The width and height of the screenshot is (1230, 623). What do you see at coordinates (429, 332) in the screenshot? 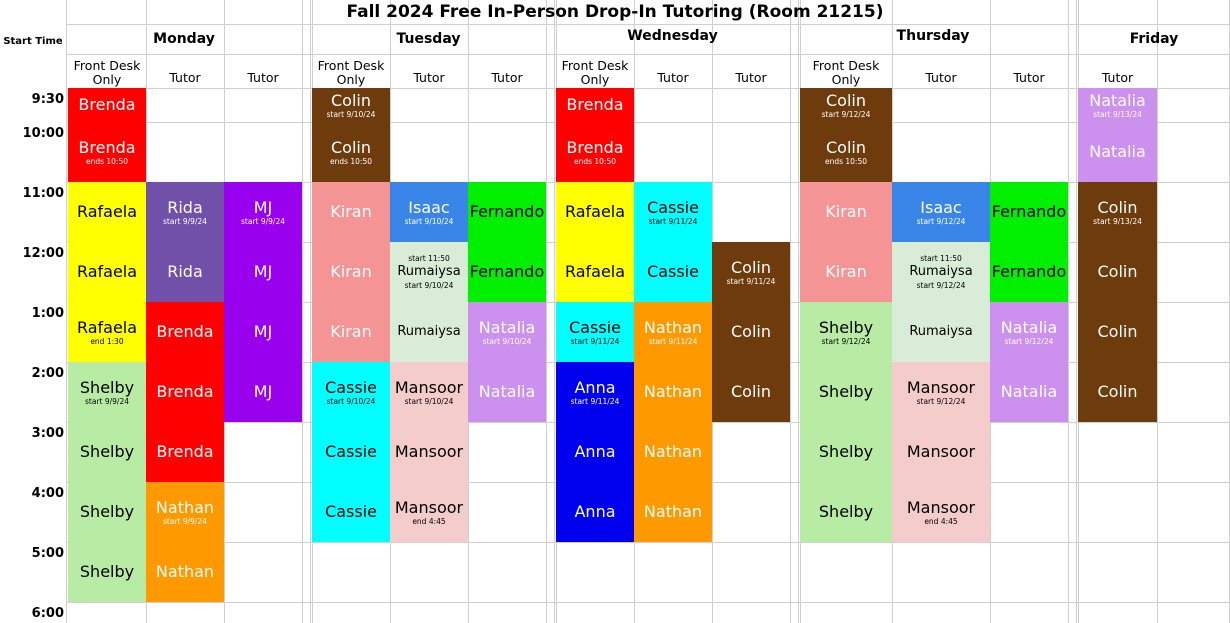
I see `shift-block: Rumaiysa` at bounding box center [429, 332].